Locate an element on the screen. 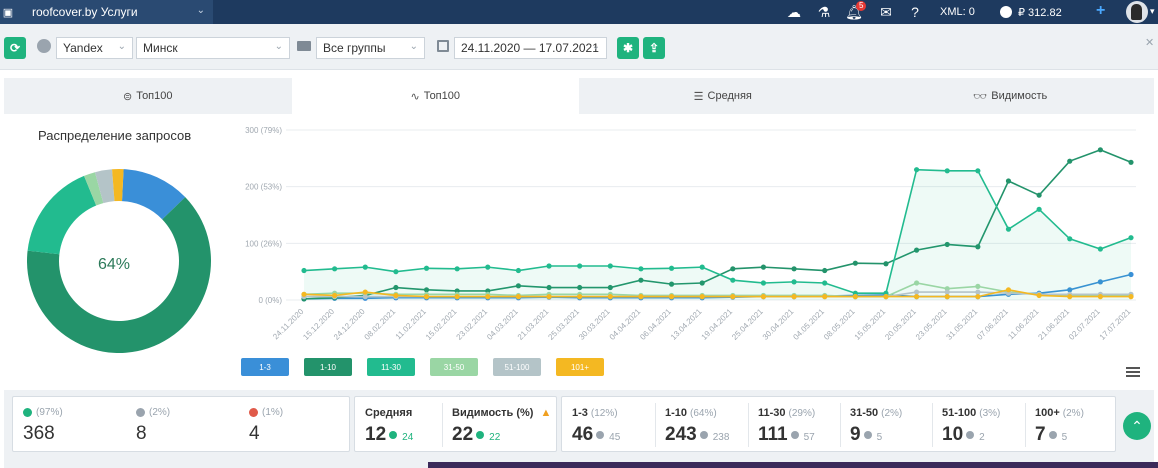  tab-top100: ⊜ Топ100 is located at coordinates (148, 96).